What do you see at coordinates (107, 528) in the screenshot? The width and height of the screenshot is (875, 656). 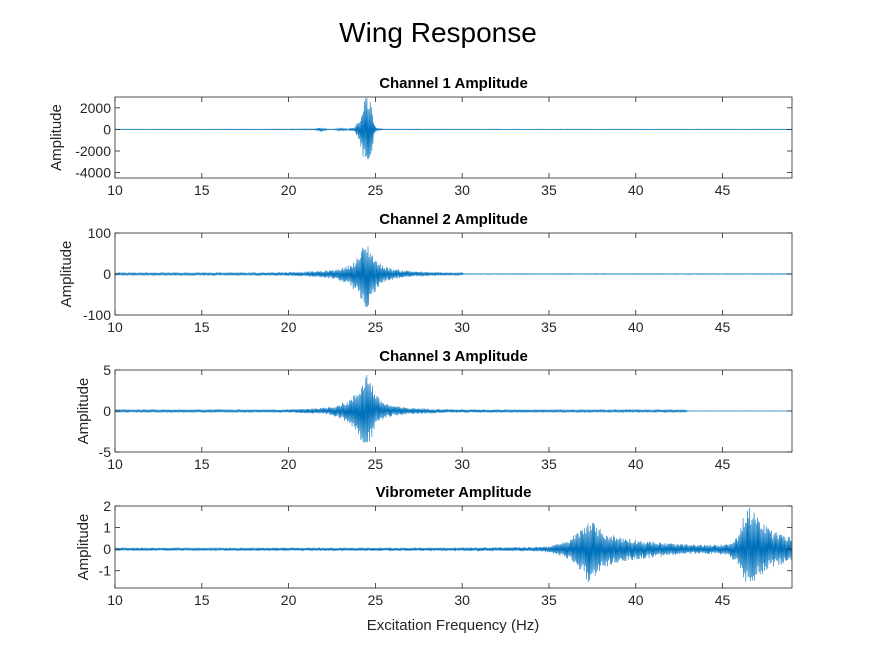 I see `y-tick-label: 1` at bounding box center [107, 528].